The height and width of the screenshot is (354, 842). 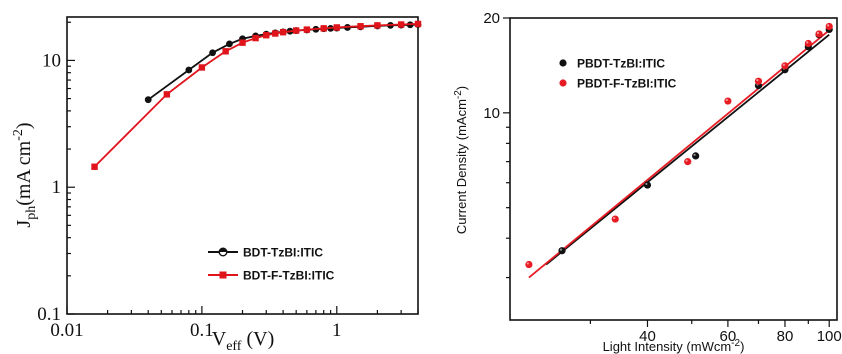 I want to click on y-tick-label: 0.1, so click(x=49, y=314).